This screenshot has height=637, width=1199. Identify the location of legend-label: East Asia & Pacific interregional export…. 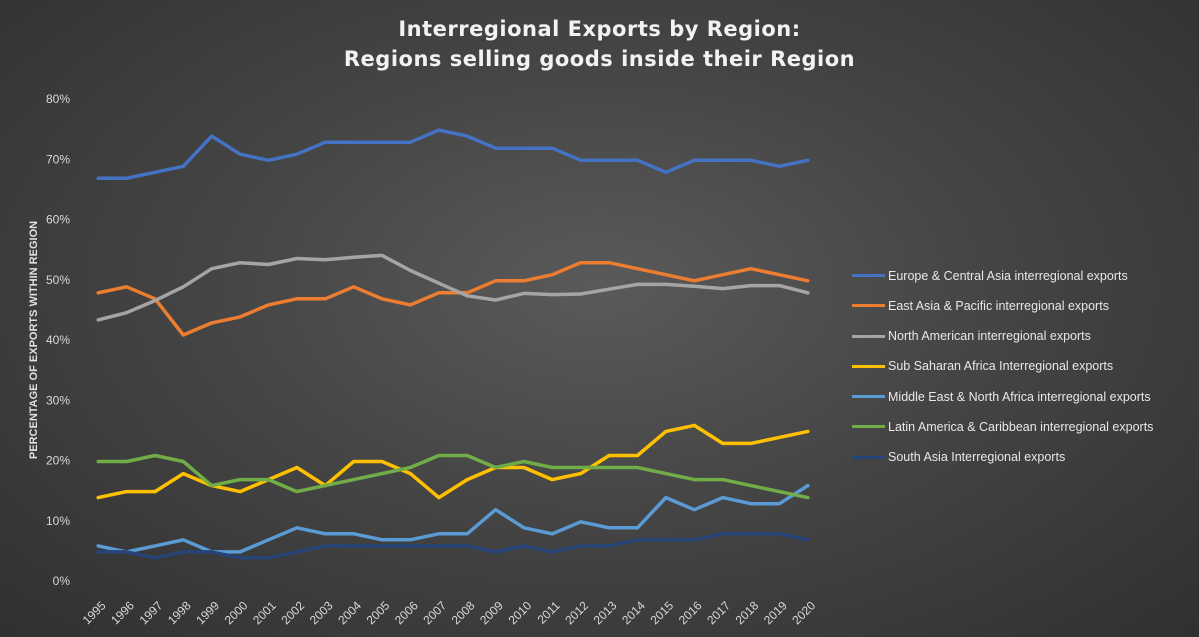
(998, 305).